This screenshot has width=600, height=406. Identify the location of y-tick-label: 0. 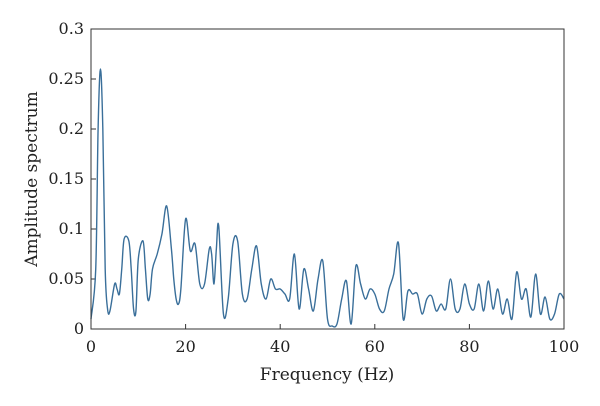
(79, 328).